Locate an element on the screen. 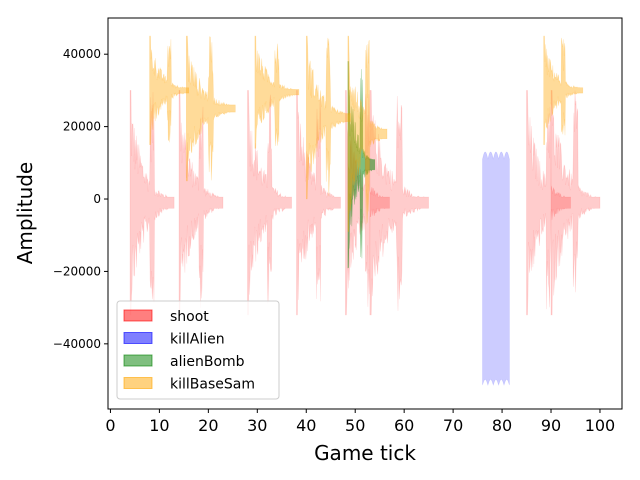 This screenshot has width=640, height=480. series-killAlien is located at coordinates (496, 269).